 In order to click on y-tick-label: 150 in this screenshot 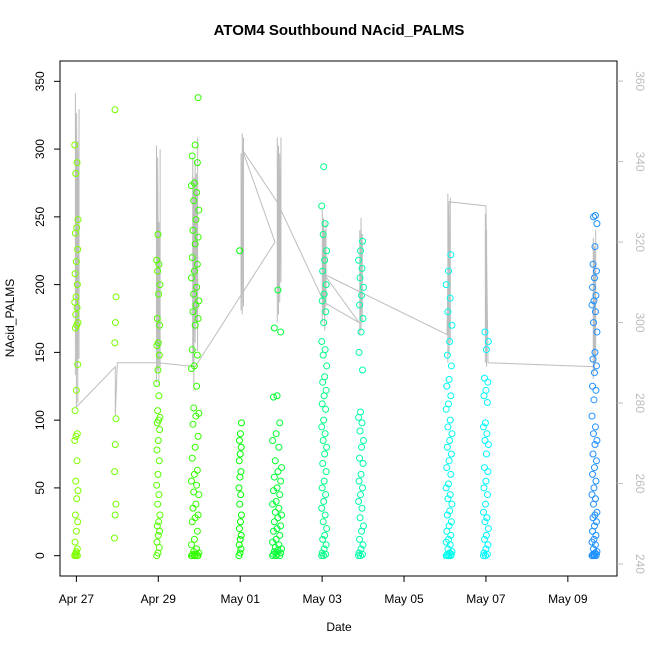, I will do `click(40, 352)`.